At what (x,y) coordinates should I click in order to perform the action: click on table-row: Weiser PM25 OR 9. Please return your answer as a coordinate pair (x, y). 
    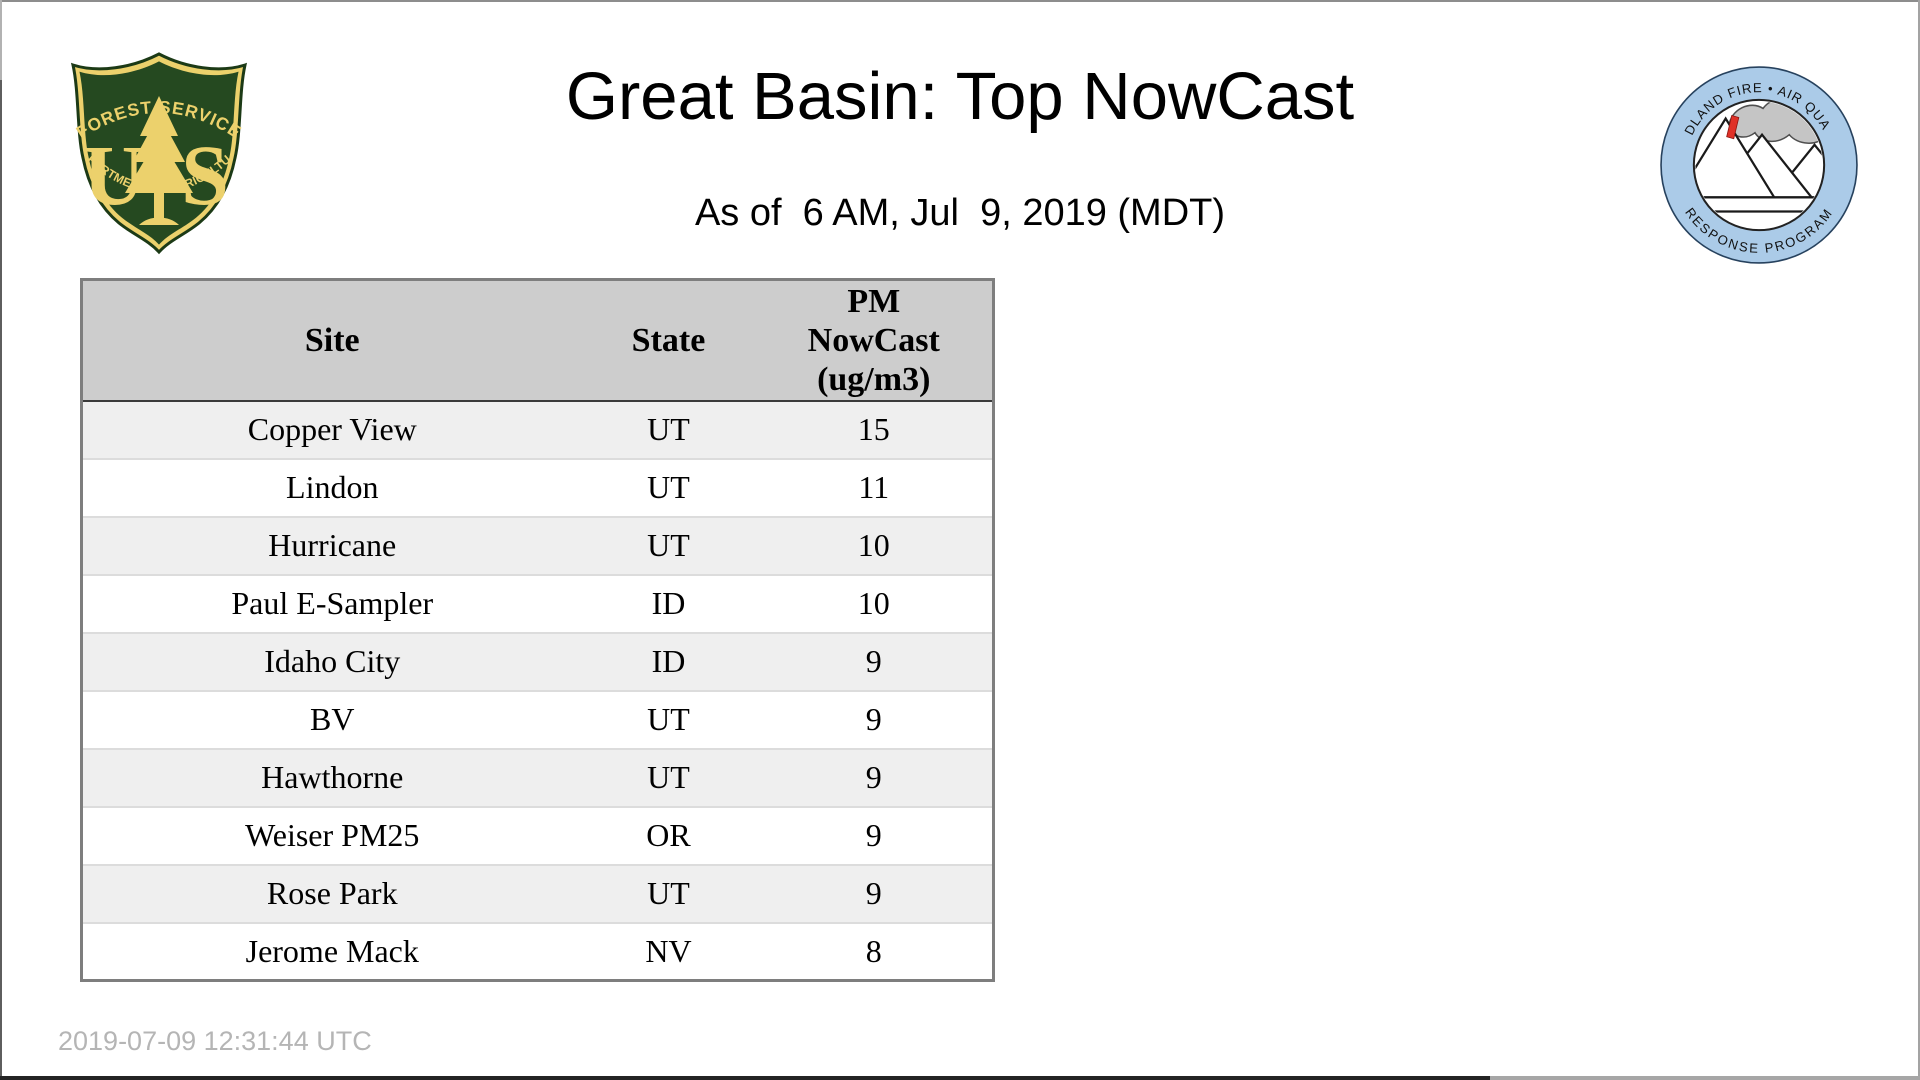
    Looking at the image, I should click on (537, 835).